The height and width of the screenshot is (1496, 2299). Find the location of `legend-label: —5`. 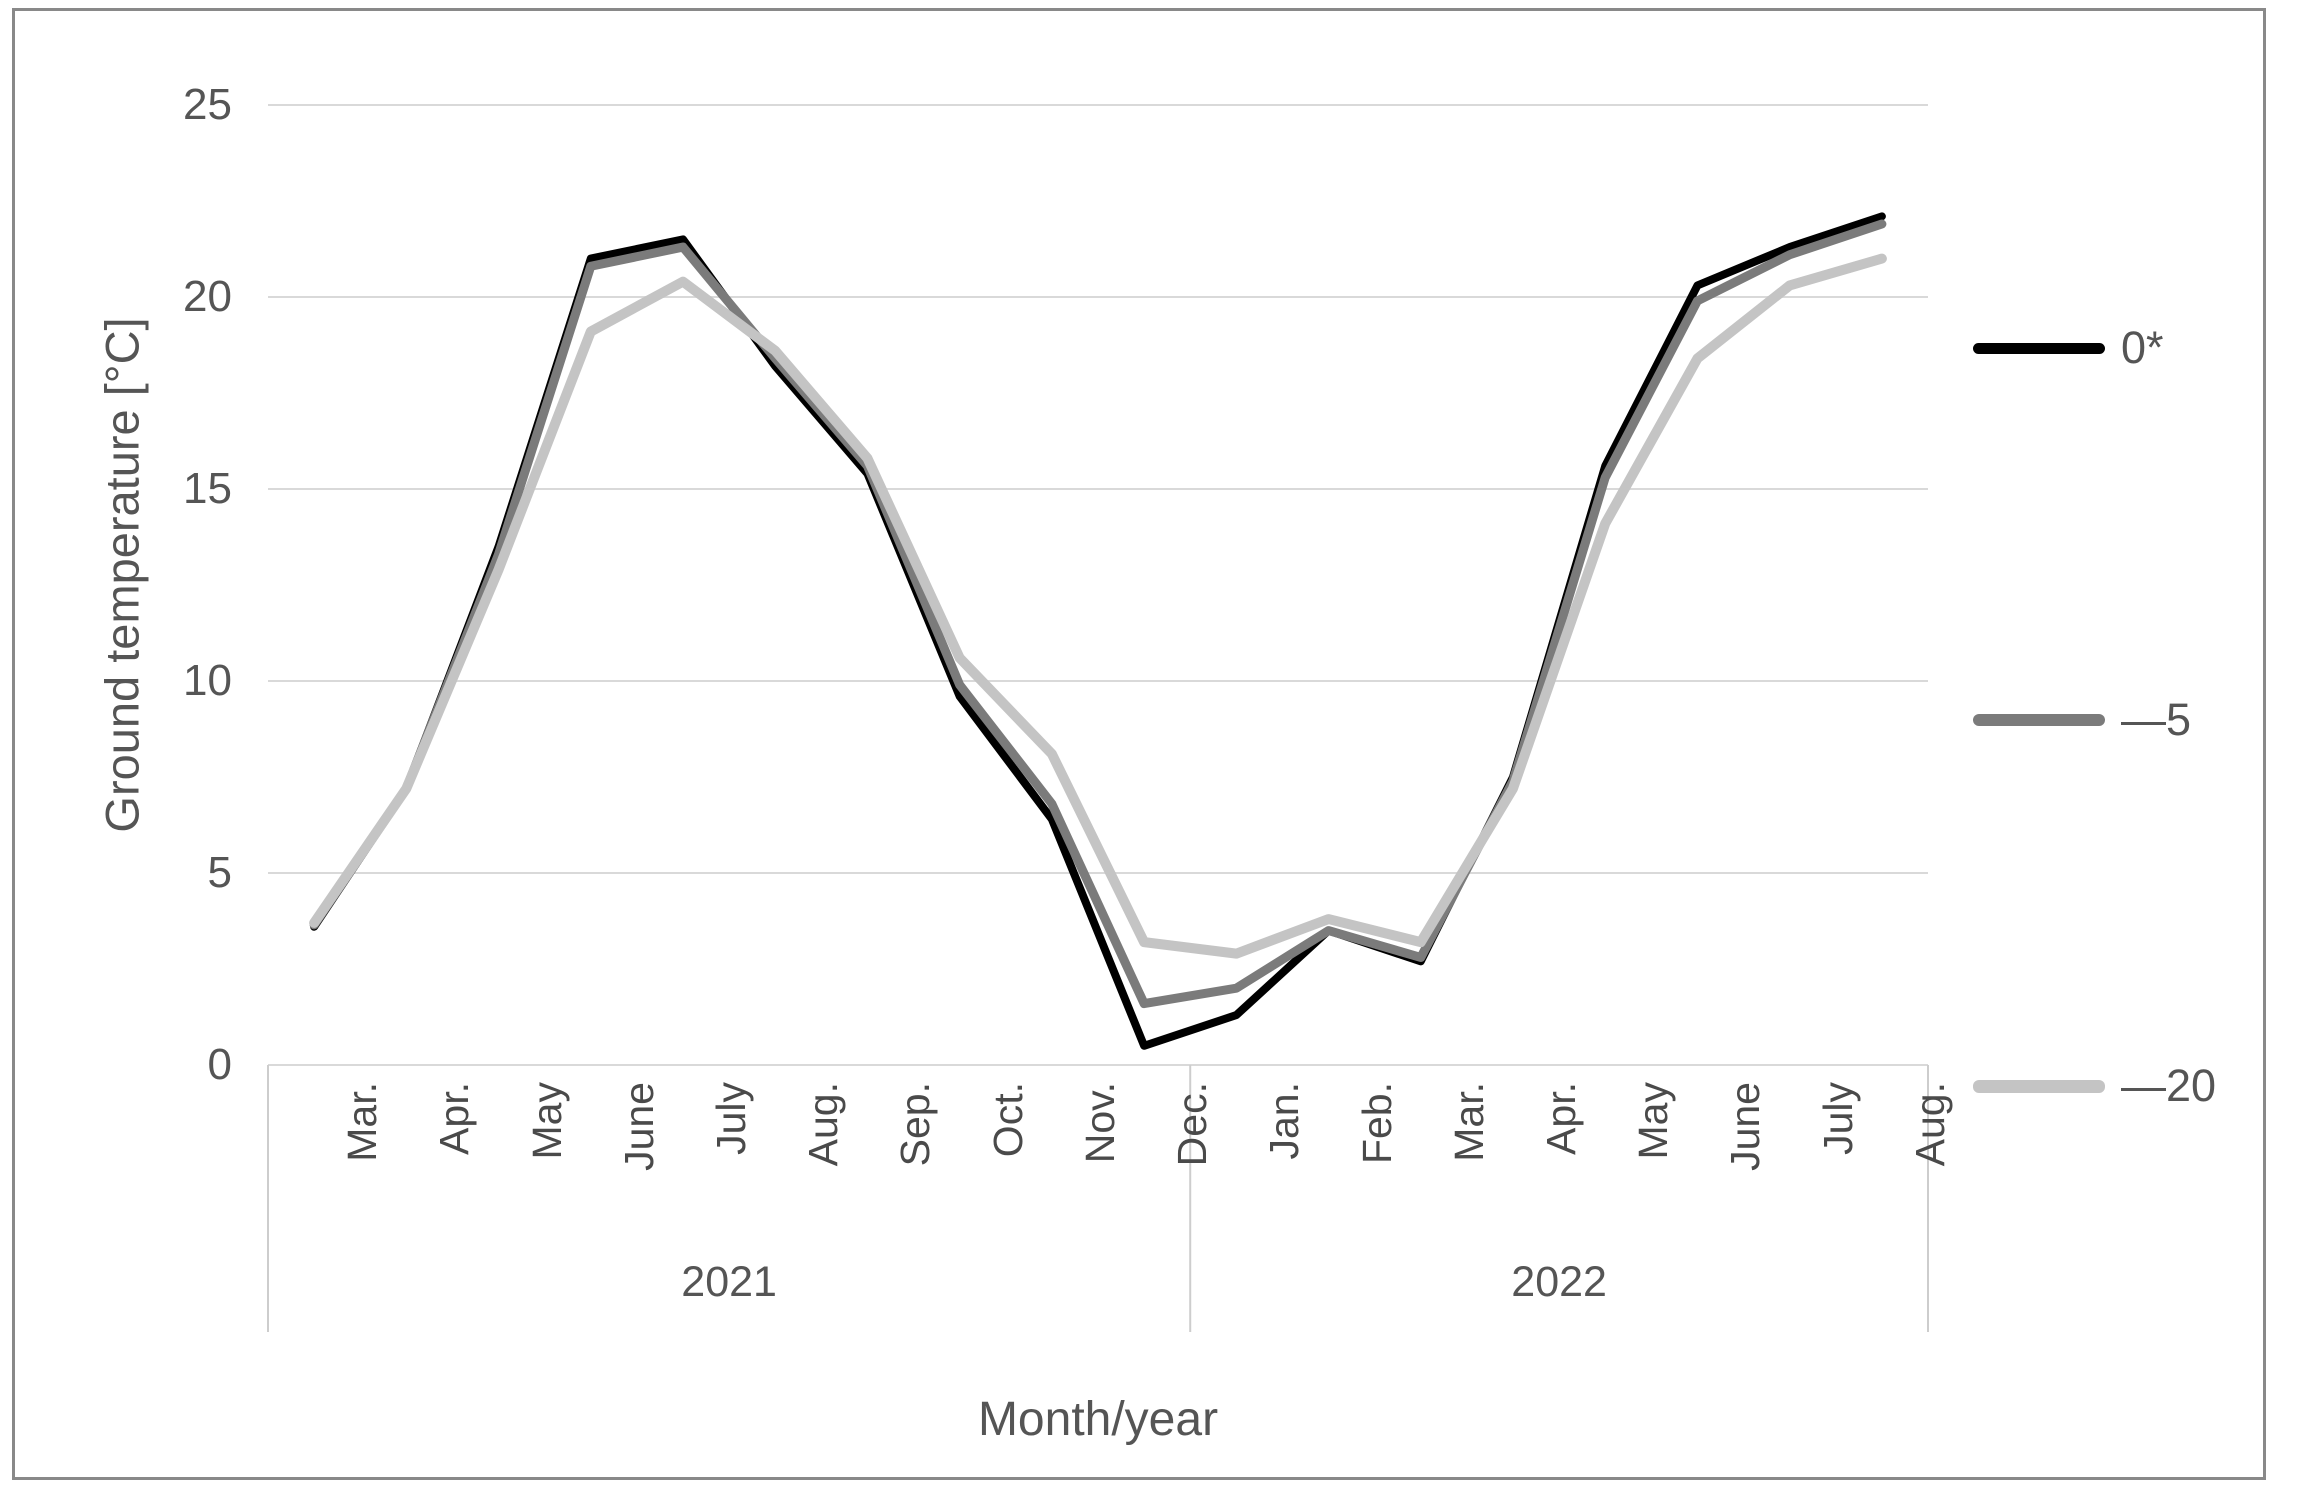

legend-label: —5 is located at coordinates (2156, 719).